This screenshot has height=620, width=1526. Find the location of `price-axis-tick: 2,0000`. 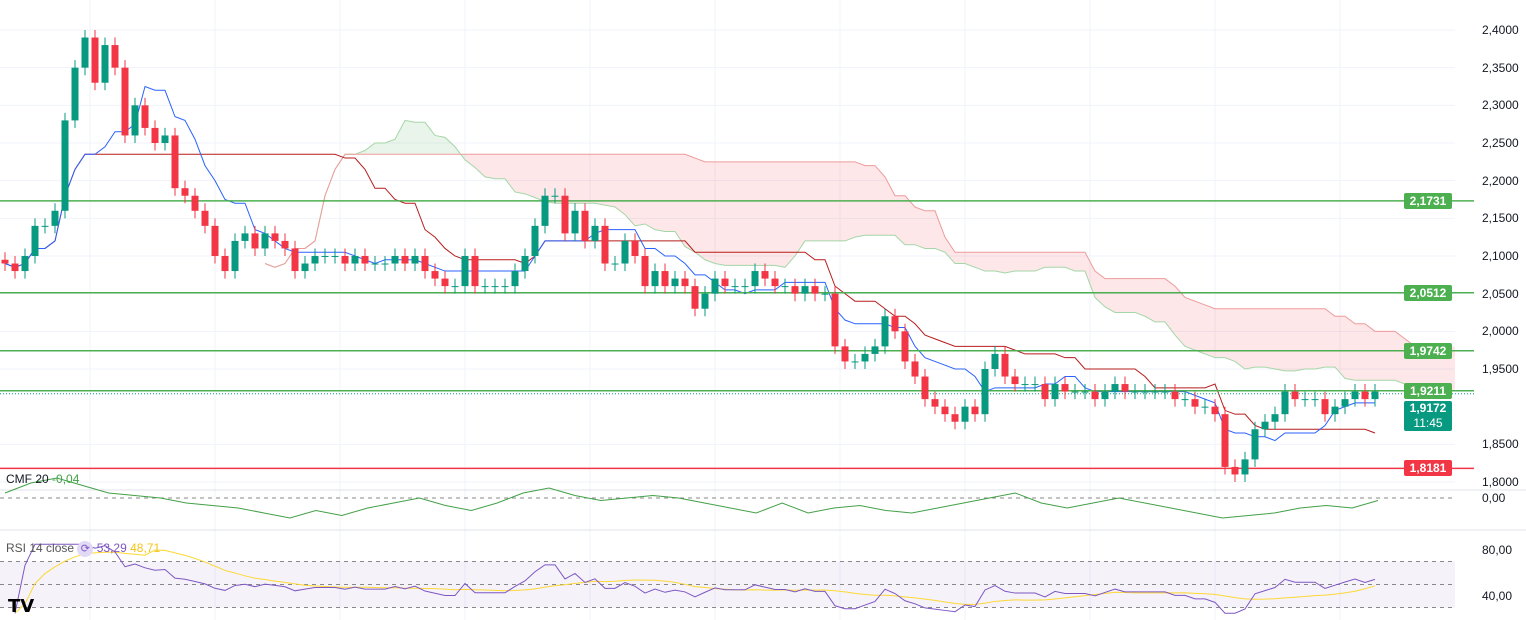

price-axis-tick: 2,0000 is located at coordinates (1500, 331).